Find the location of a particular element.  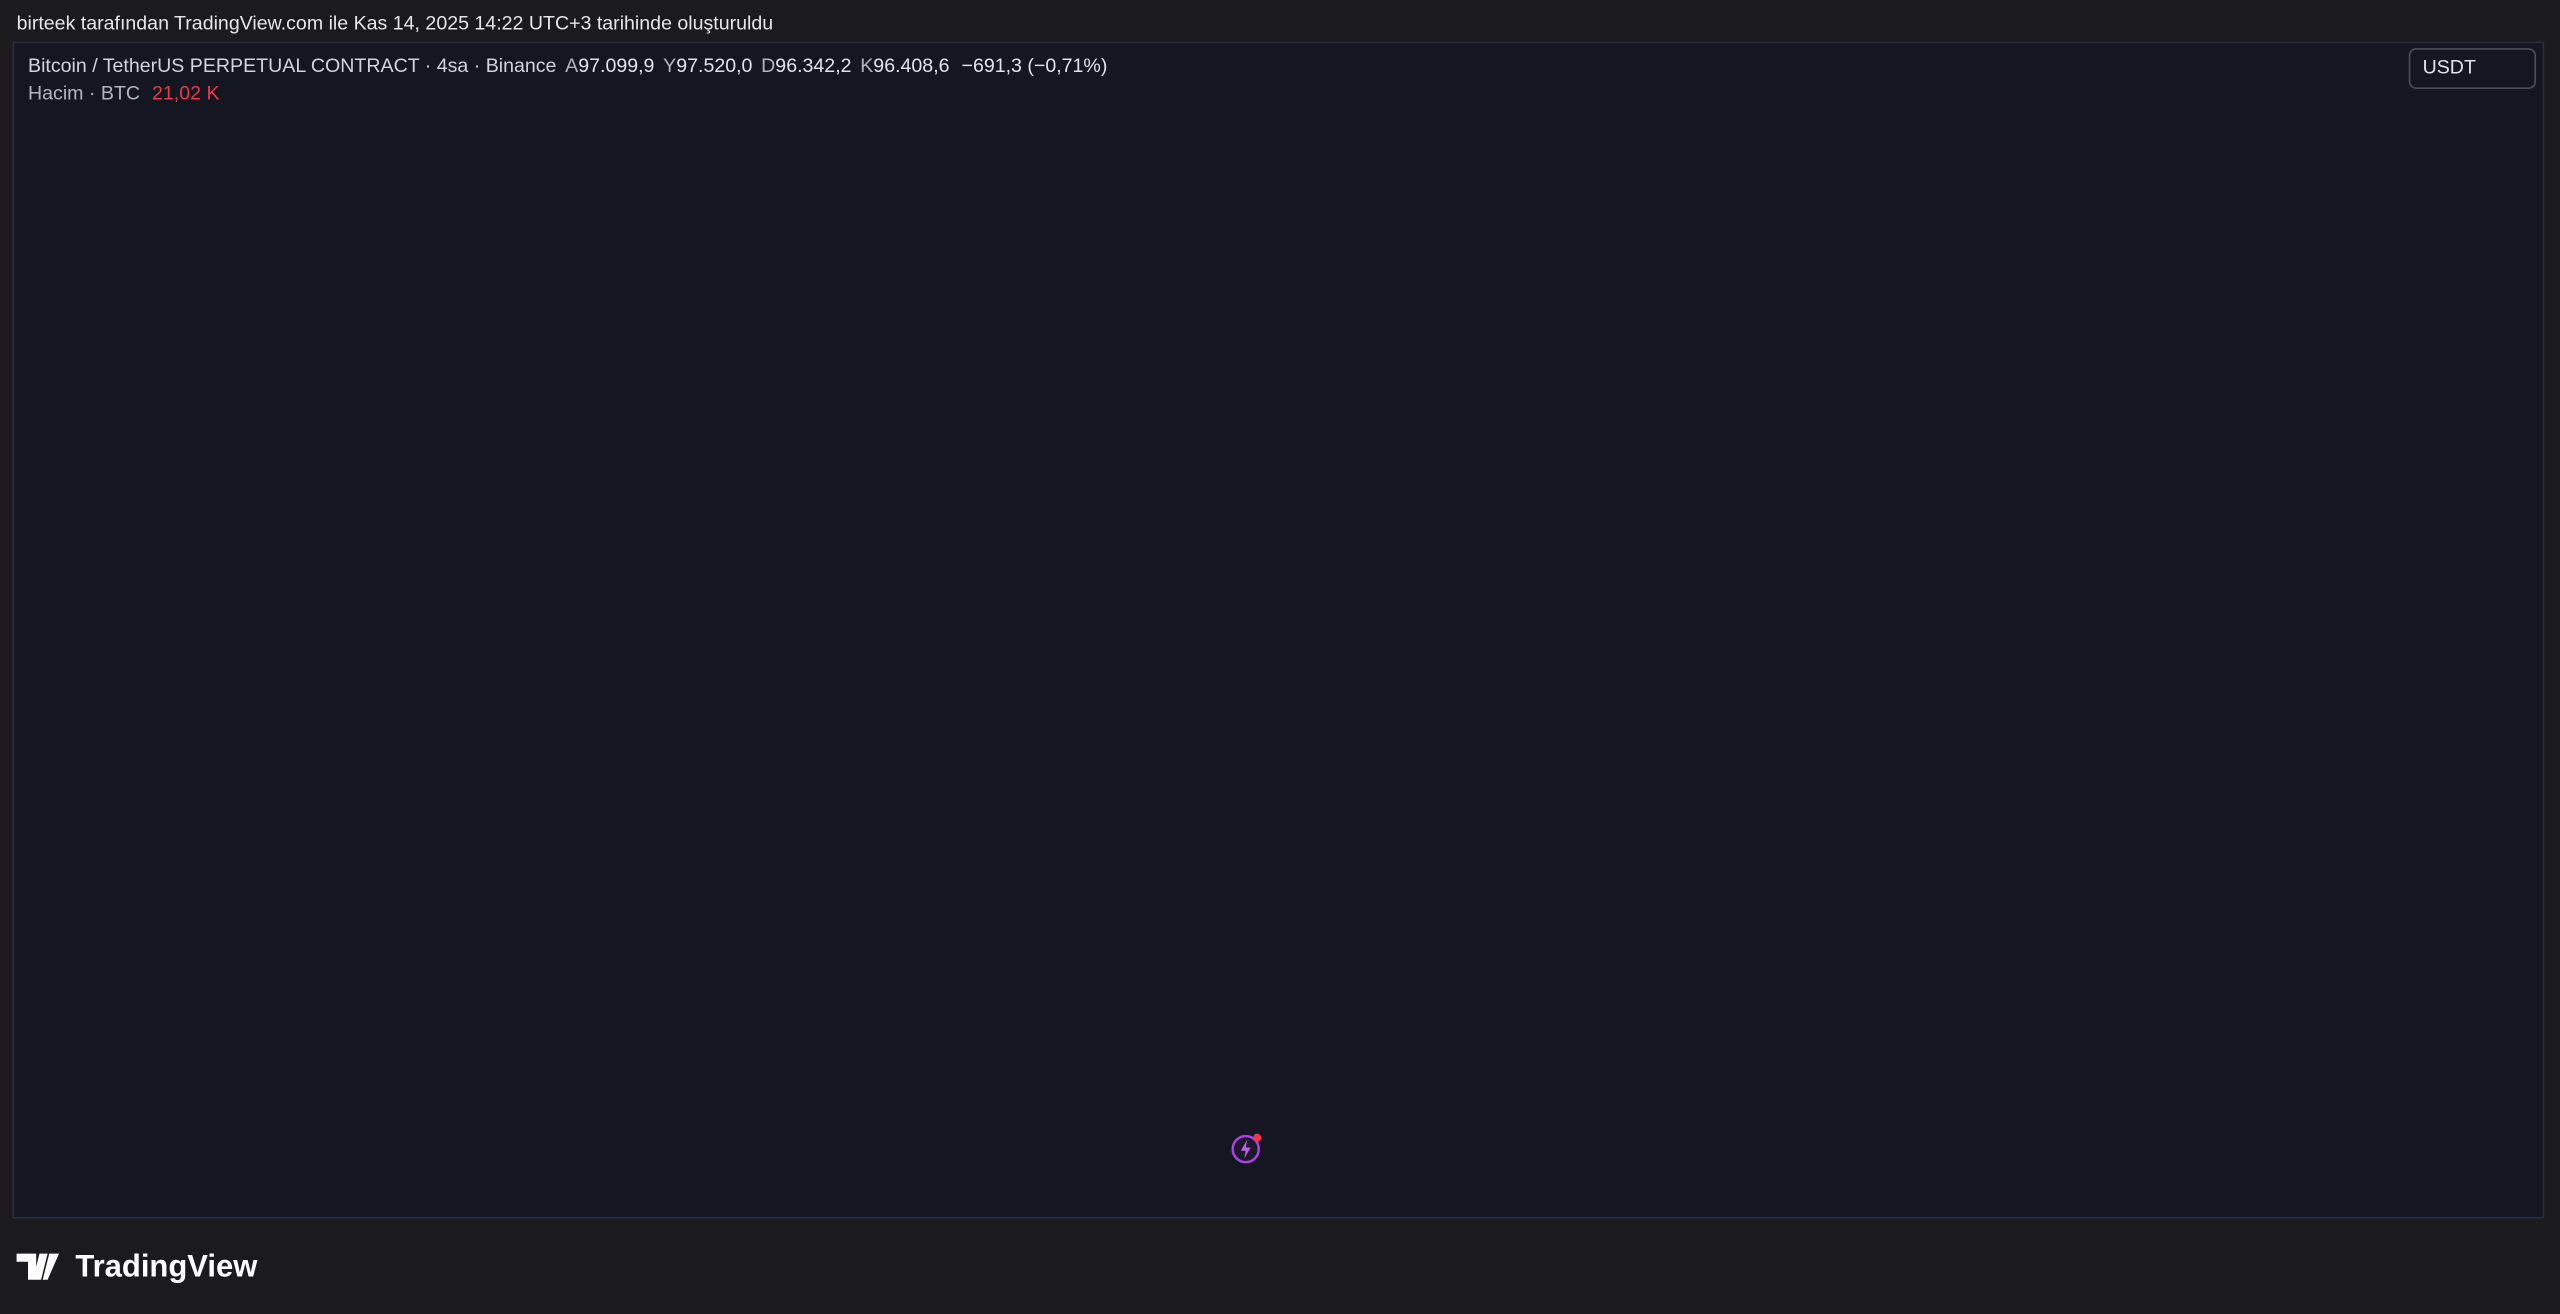

volume-current: 21,02 K is located at coordinates (186, 94).